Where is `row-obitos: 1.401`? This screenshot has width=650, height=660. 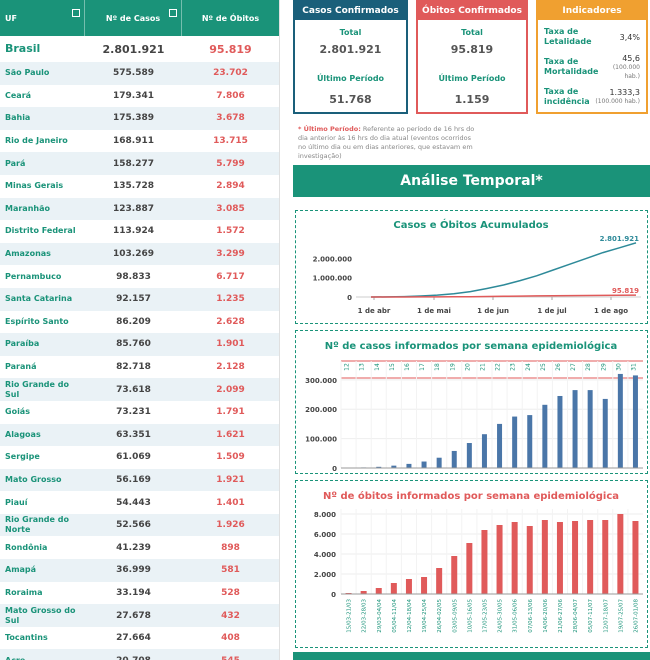
row-obitos: 1.401 is located at coordinates (230, 502).